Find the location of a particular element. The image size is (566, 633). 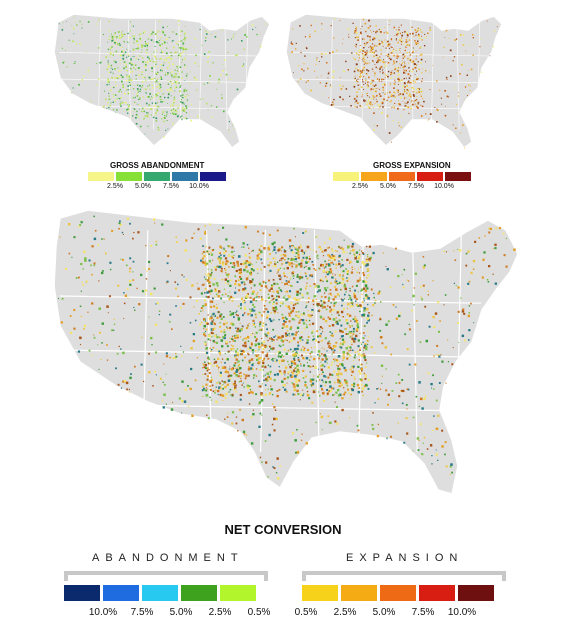

state-border-line is located at coordinates (361, 74).